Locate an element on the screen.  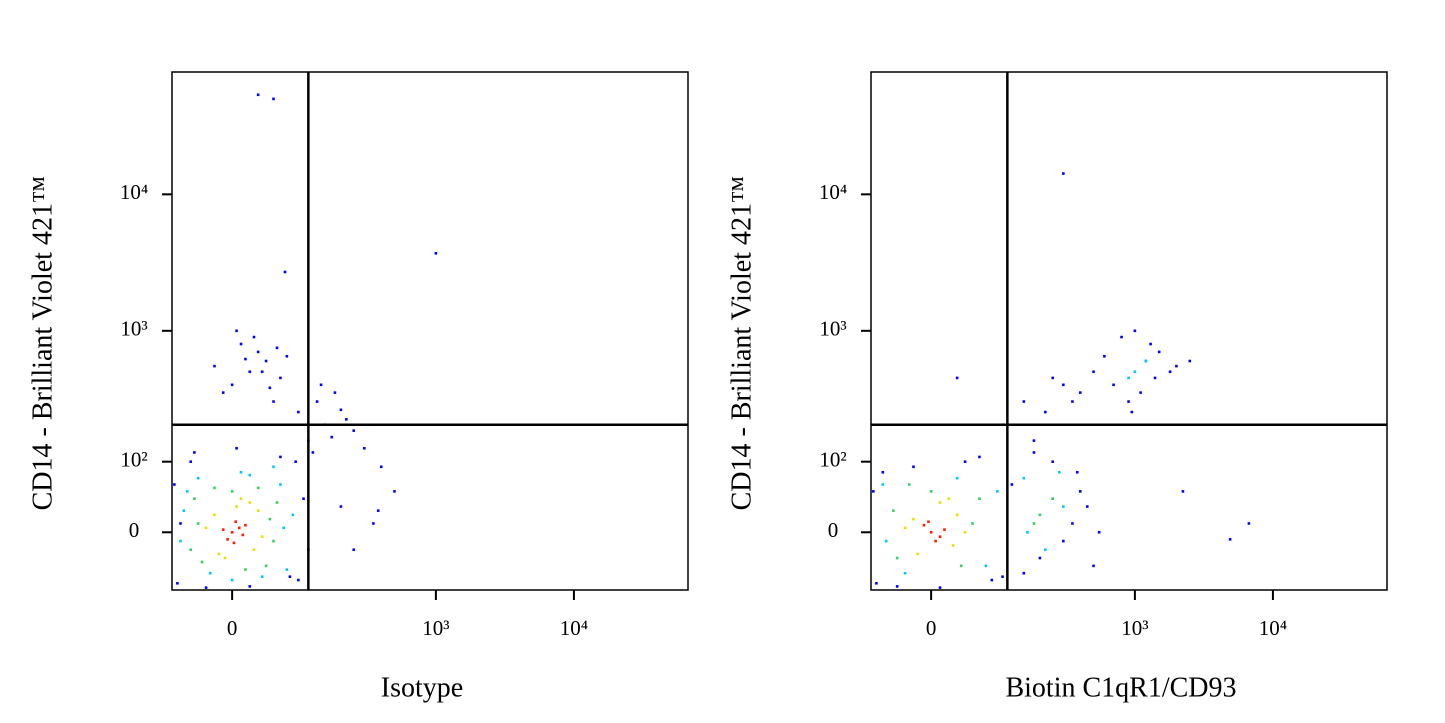
y-tick-label: 10³ is located at coordinates (832, 329).